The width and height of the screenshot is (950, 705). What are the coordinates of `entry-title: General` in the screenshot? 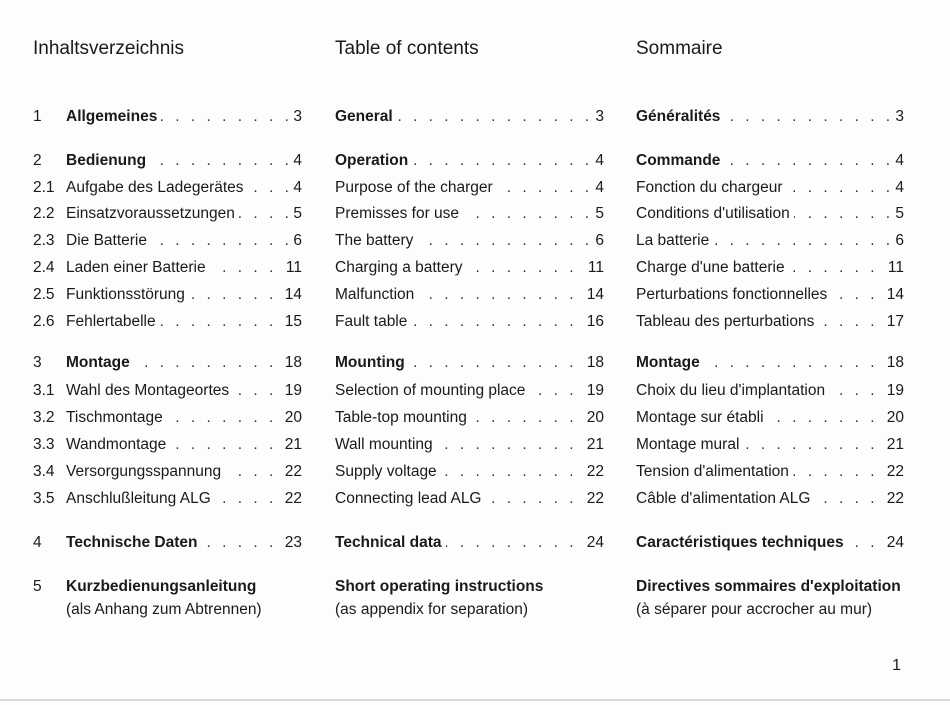 It's located at (366, 117).